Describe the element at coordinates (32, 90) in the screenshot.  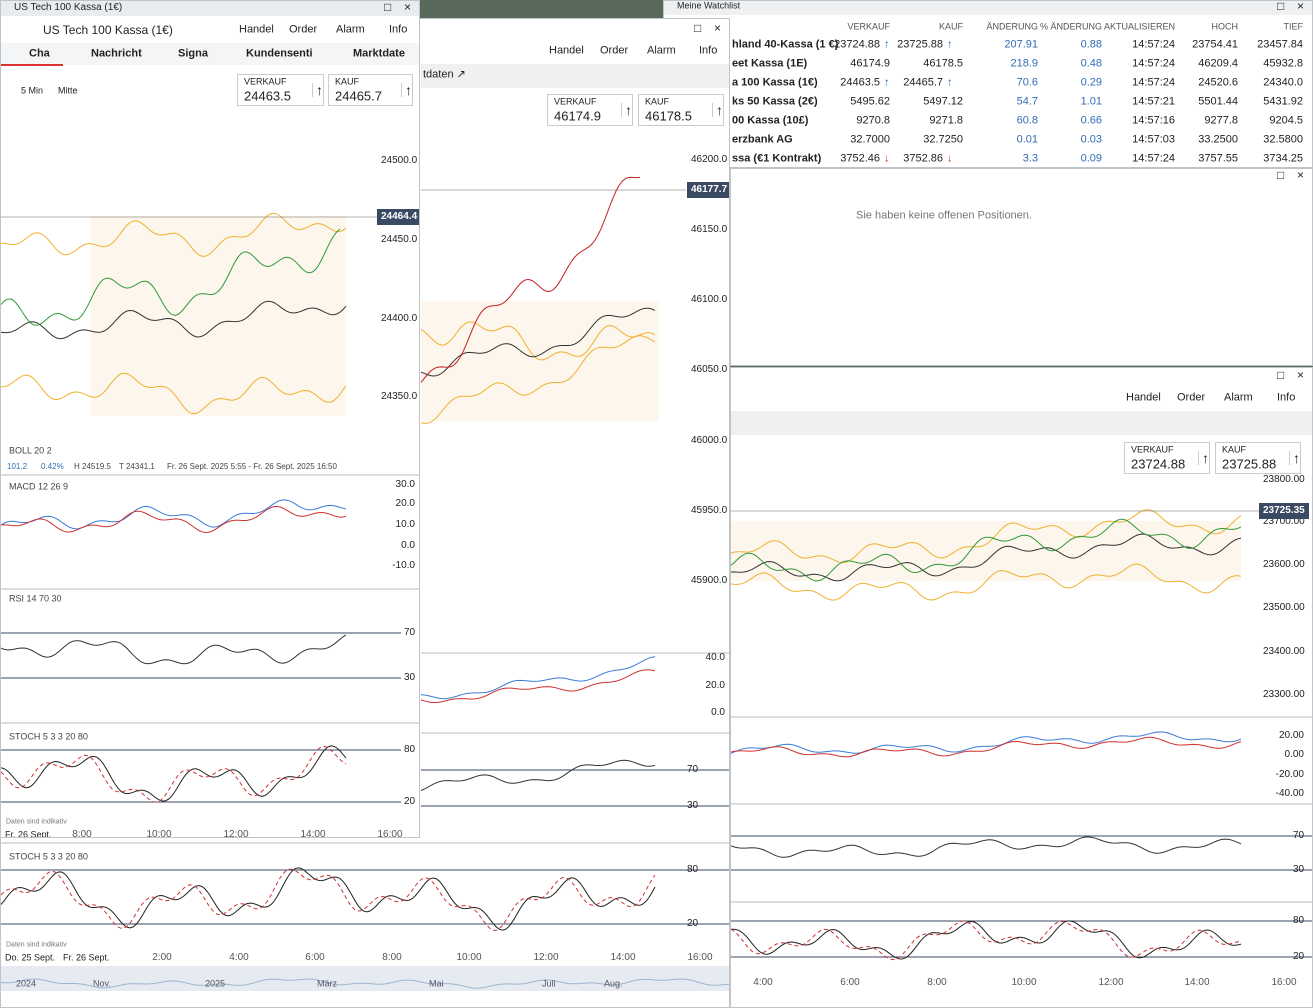
I see `interval-option: 5 Min` at that location.